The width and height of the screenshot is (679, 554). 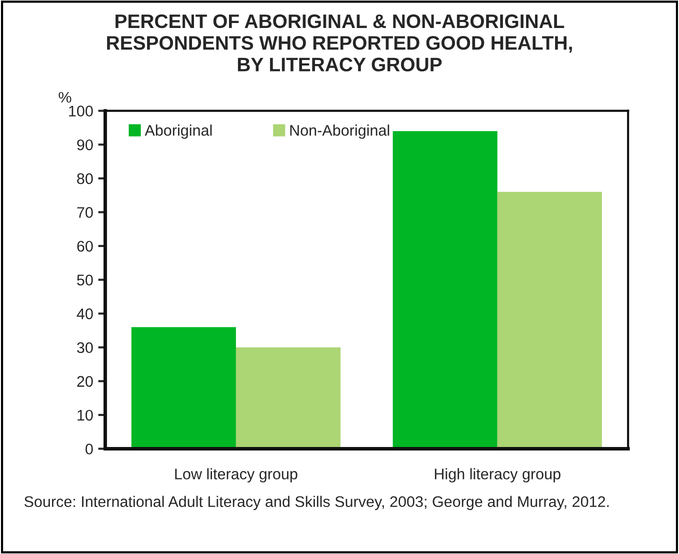 What do you see at coordinates (316, 503) in the screenshot?
I see `source-note: Source: International Adult Literacy and Skills Survey, 2003; George and Murray, 2012.` at bounding box center [316, 503].